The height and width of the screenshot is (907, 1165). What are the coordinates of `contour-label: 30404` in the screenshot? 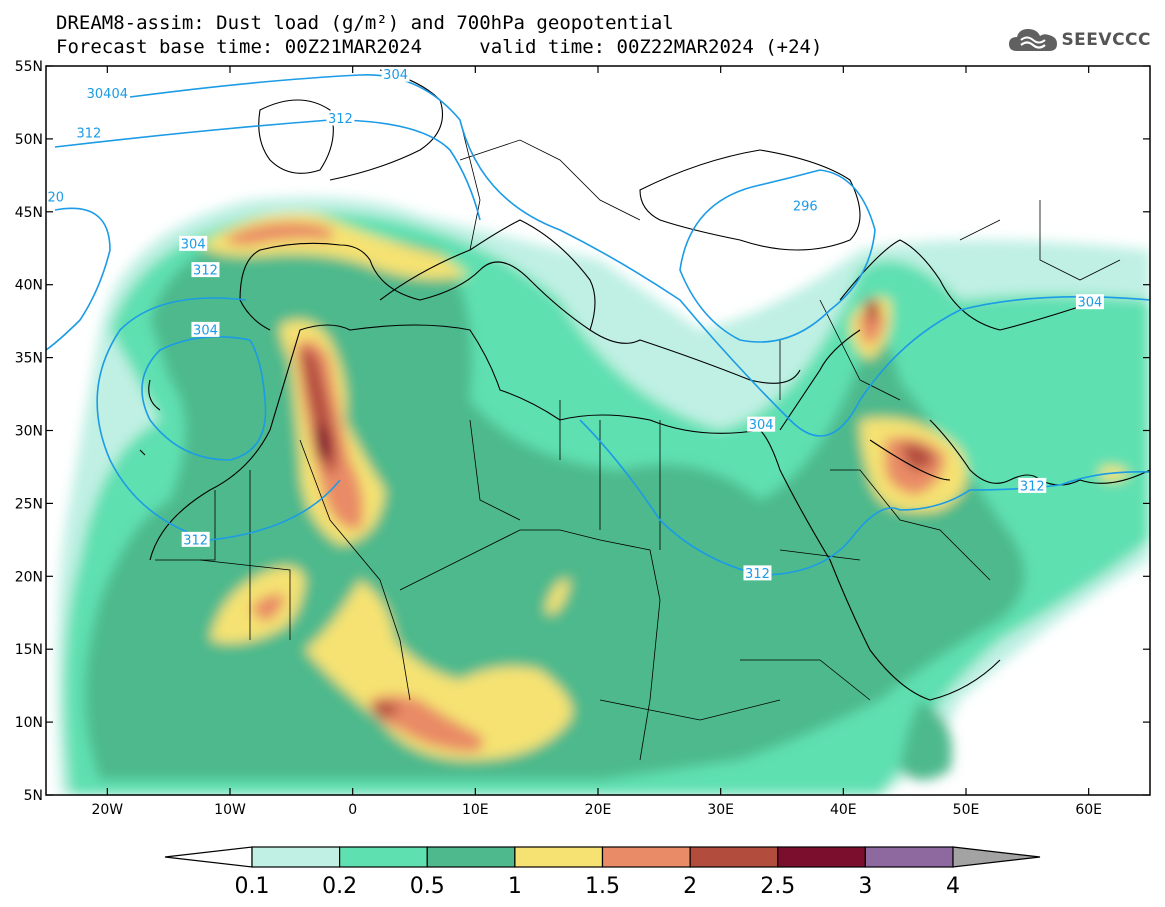 It's located at (107, 94).